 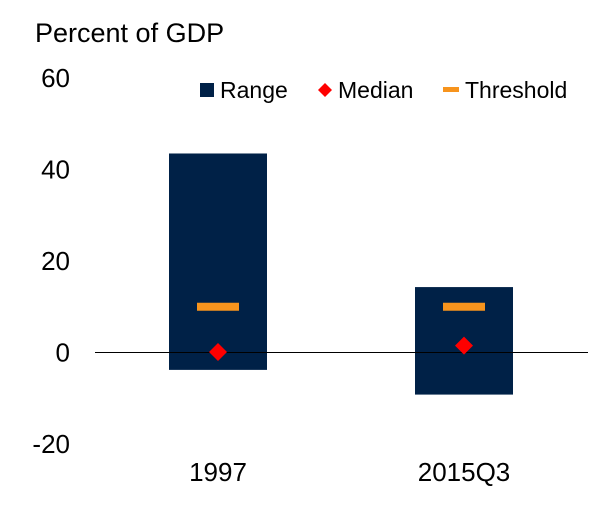 What do you see at coordinates (218, 261) in the screenshot?
I see `range-bar` at bounding box center [218, 261].